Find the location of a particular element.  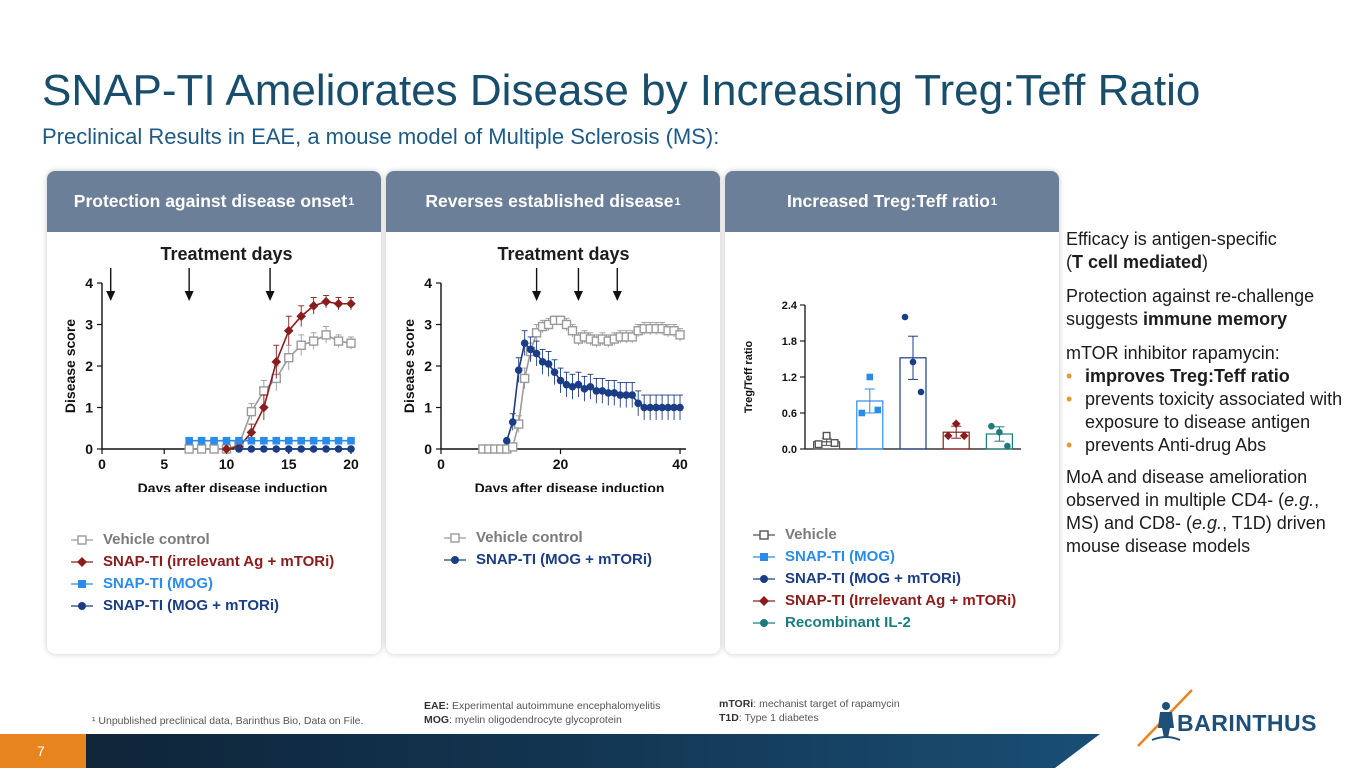

efficacy-close-paren: ) is located at coordinates (1205, 262).